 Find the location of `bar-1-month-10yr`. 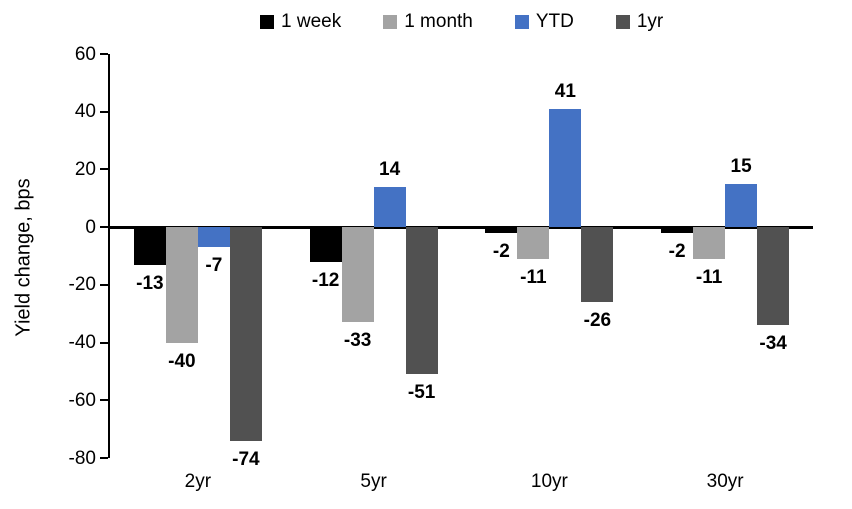

bar-1-month-10yr is located at coordinates (533, 243).